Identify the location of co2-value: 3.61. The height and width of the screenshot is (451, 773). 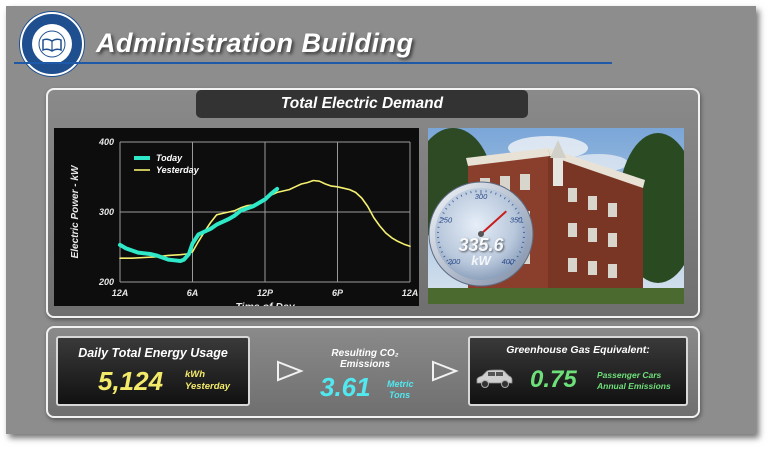
(345, 387).